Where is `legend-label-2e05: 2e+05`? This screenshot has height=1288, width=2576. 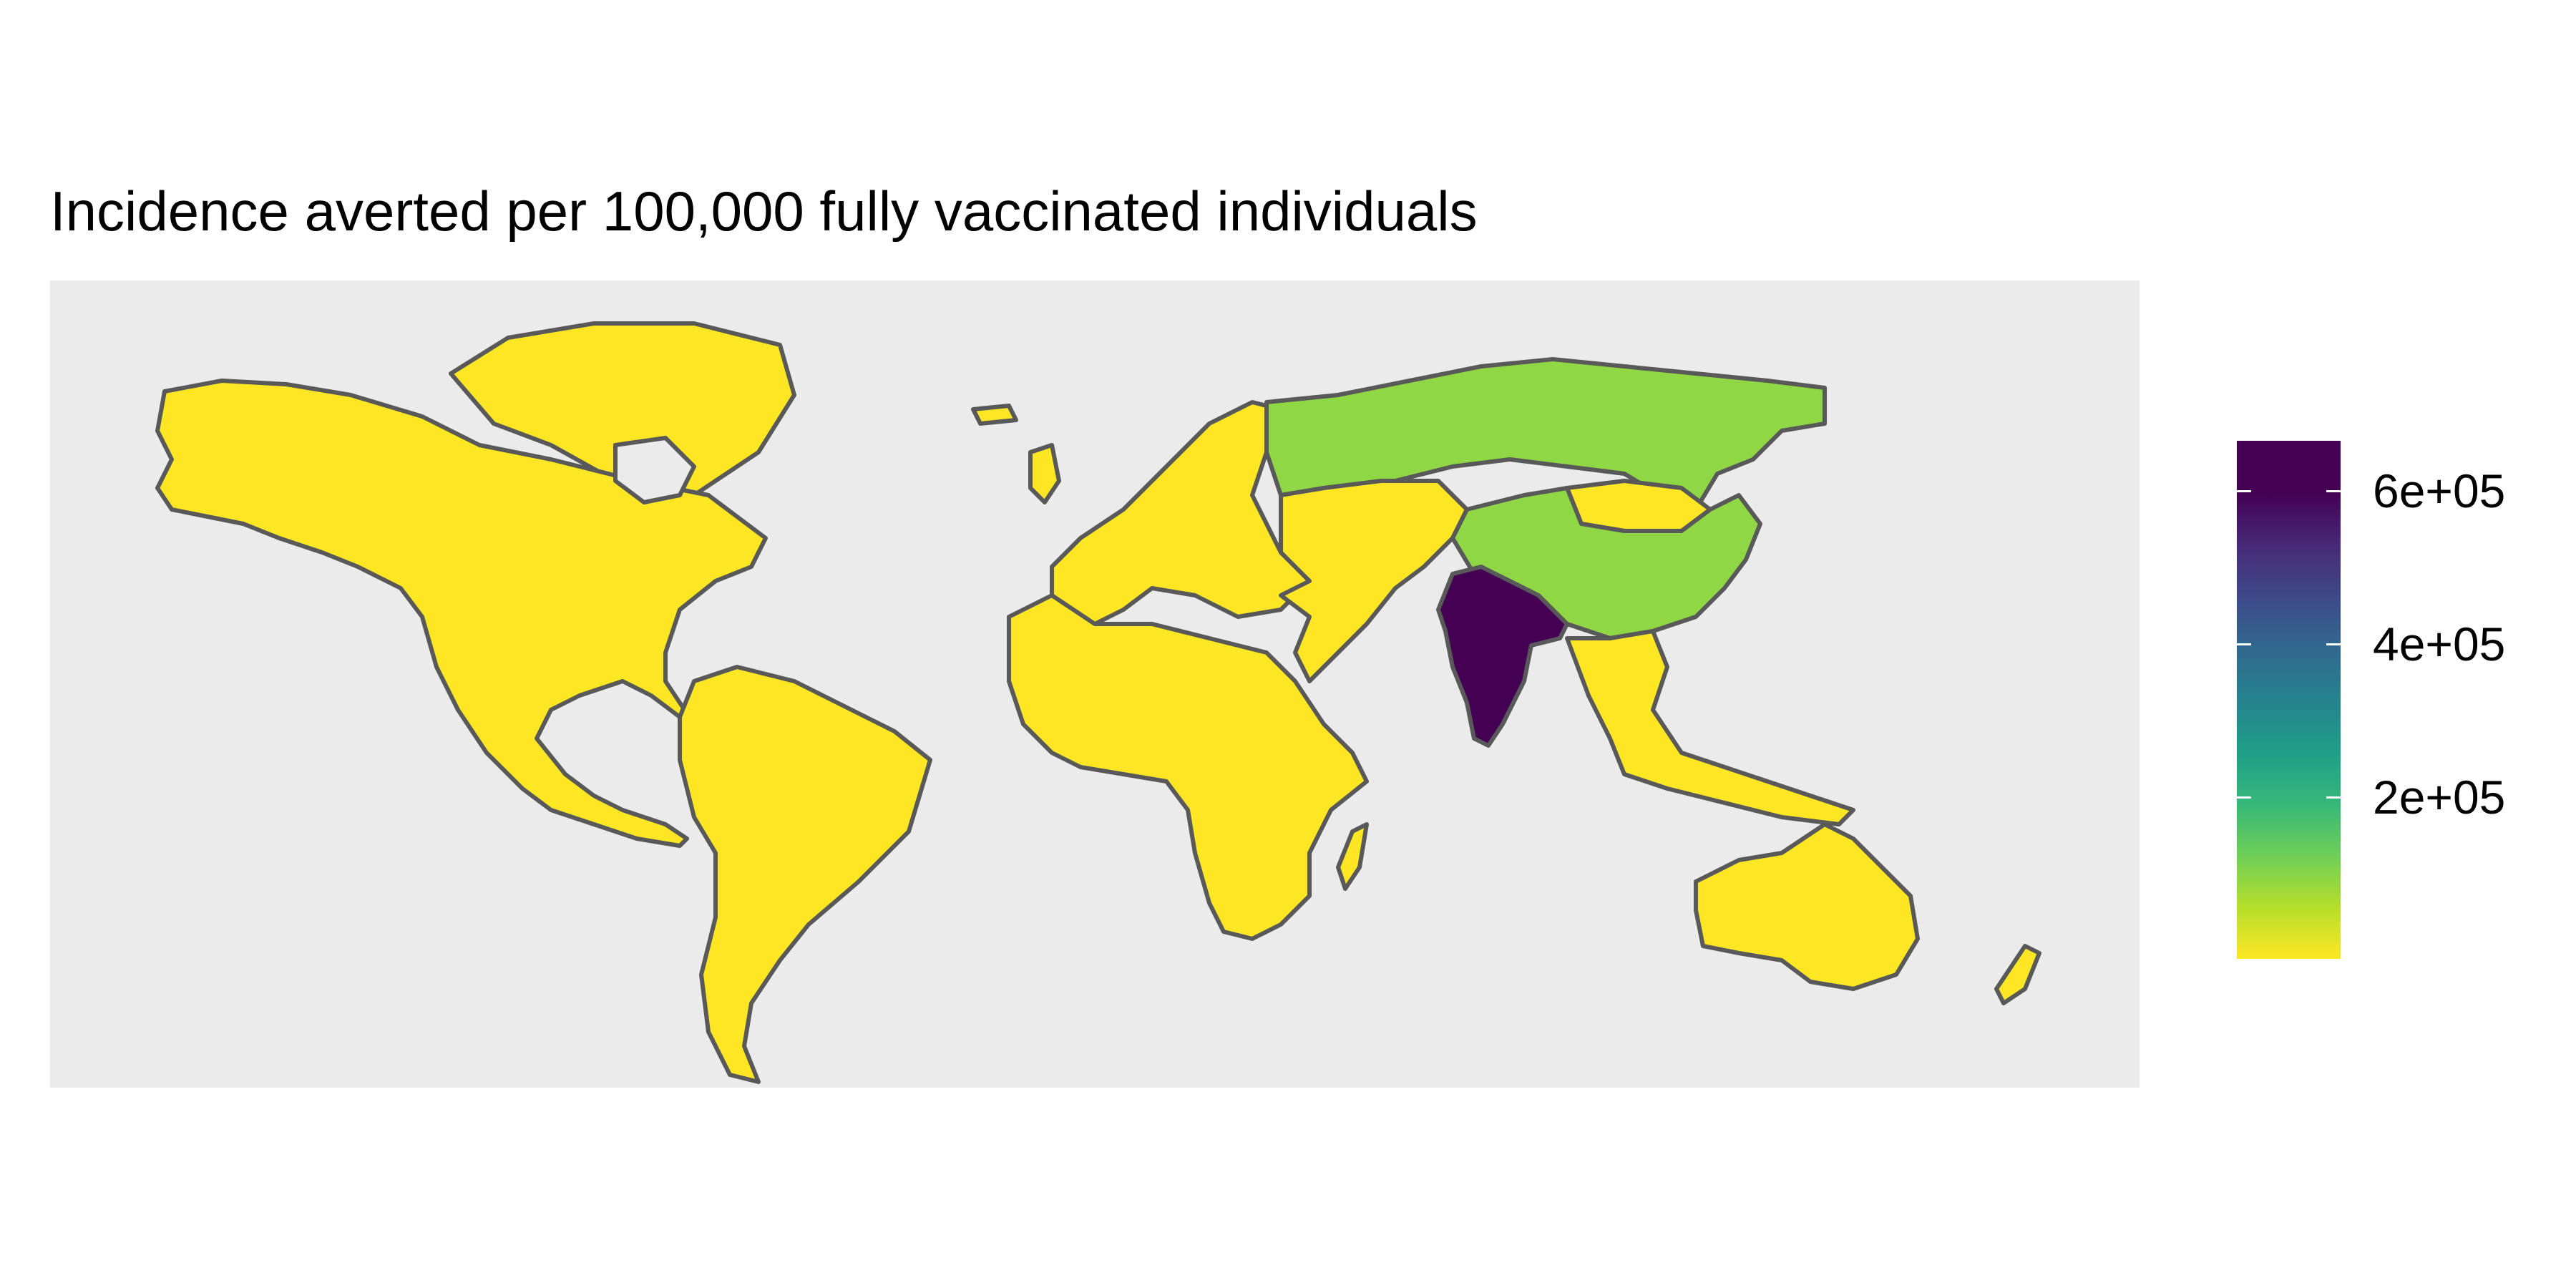 legend-label-2e05: 2e+05 is located at coordinates (2439, 797).